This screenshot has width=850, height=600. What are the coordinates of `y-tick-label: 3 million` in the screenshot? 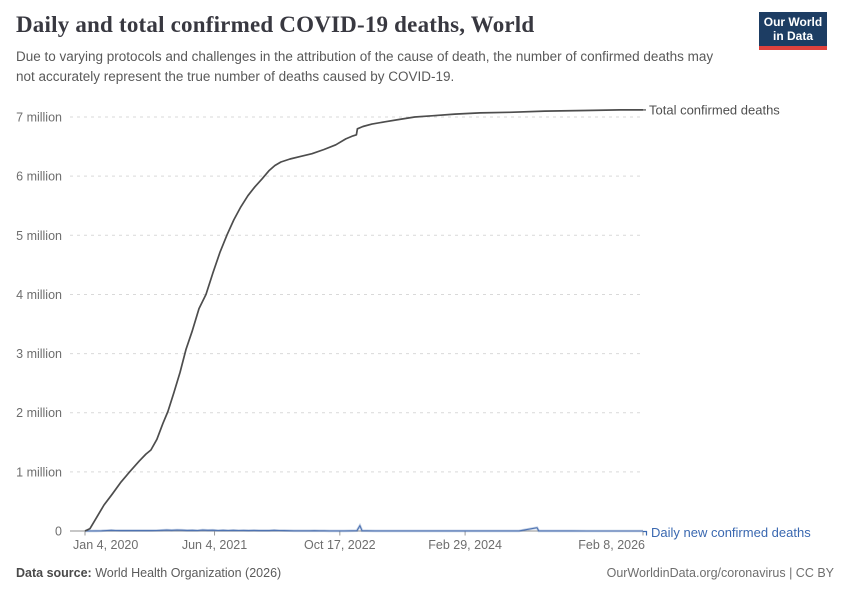 It's located at (39, 354).